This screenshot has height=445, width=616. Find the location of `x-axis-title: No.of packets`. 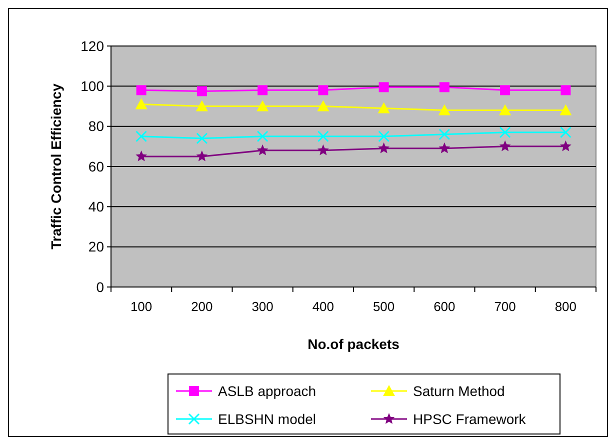

x-axis-title: No.of packets is located at coordinates (354, 344).